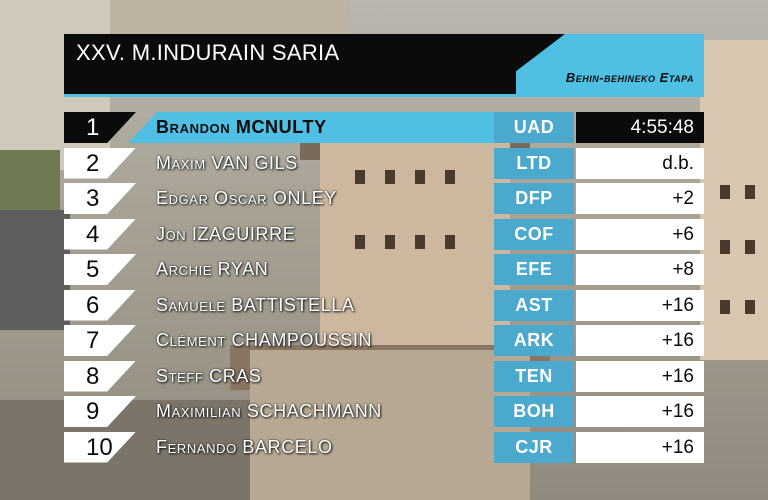 This screenshot has width=768, height=500. I want to click on race-title: XXV. M.INDURAIN SARIA, so click(208, 52).